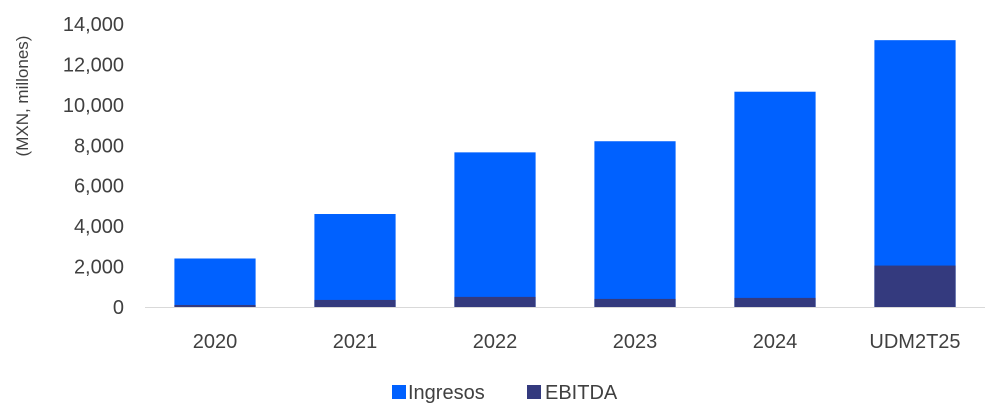  What do you see at coordinates (93, 25) in the screenshot?
I see `y-tick-label: 14,000` at bounding box center [93, 25].